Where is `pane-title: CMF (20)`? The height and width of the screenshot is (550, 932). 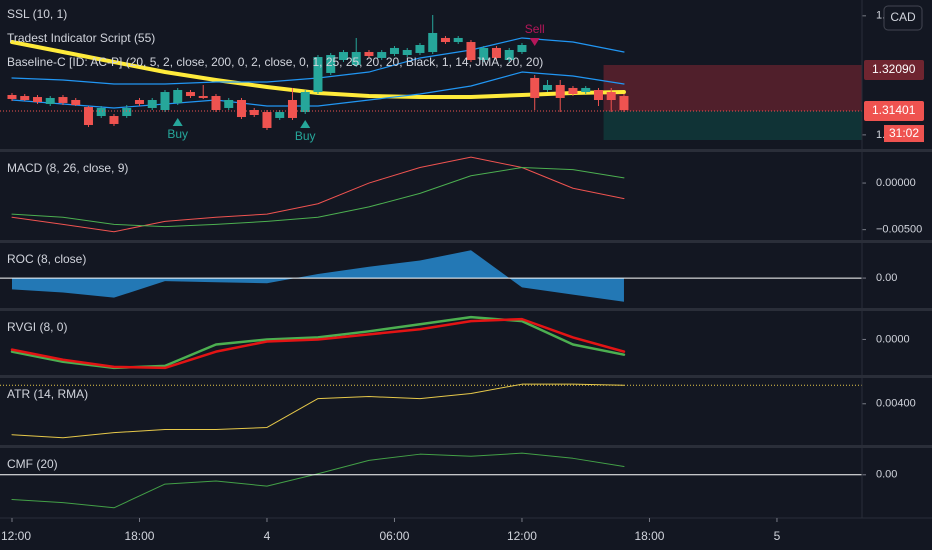 pane-title: CMF (20) is located at coordinates (32, 464).